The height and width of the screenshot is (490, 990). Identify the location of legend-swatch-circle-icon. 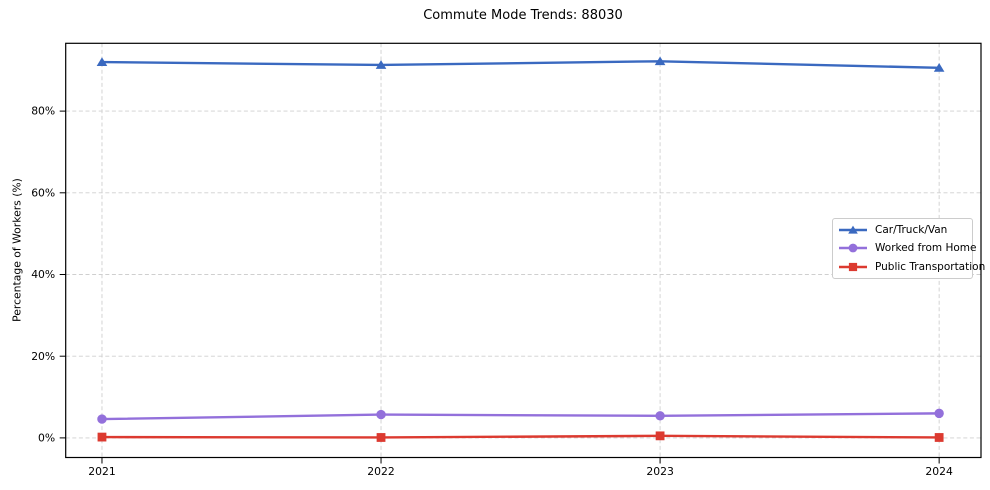
(853, 248).